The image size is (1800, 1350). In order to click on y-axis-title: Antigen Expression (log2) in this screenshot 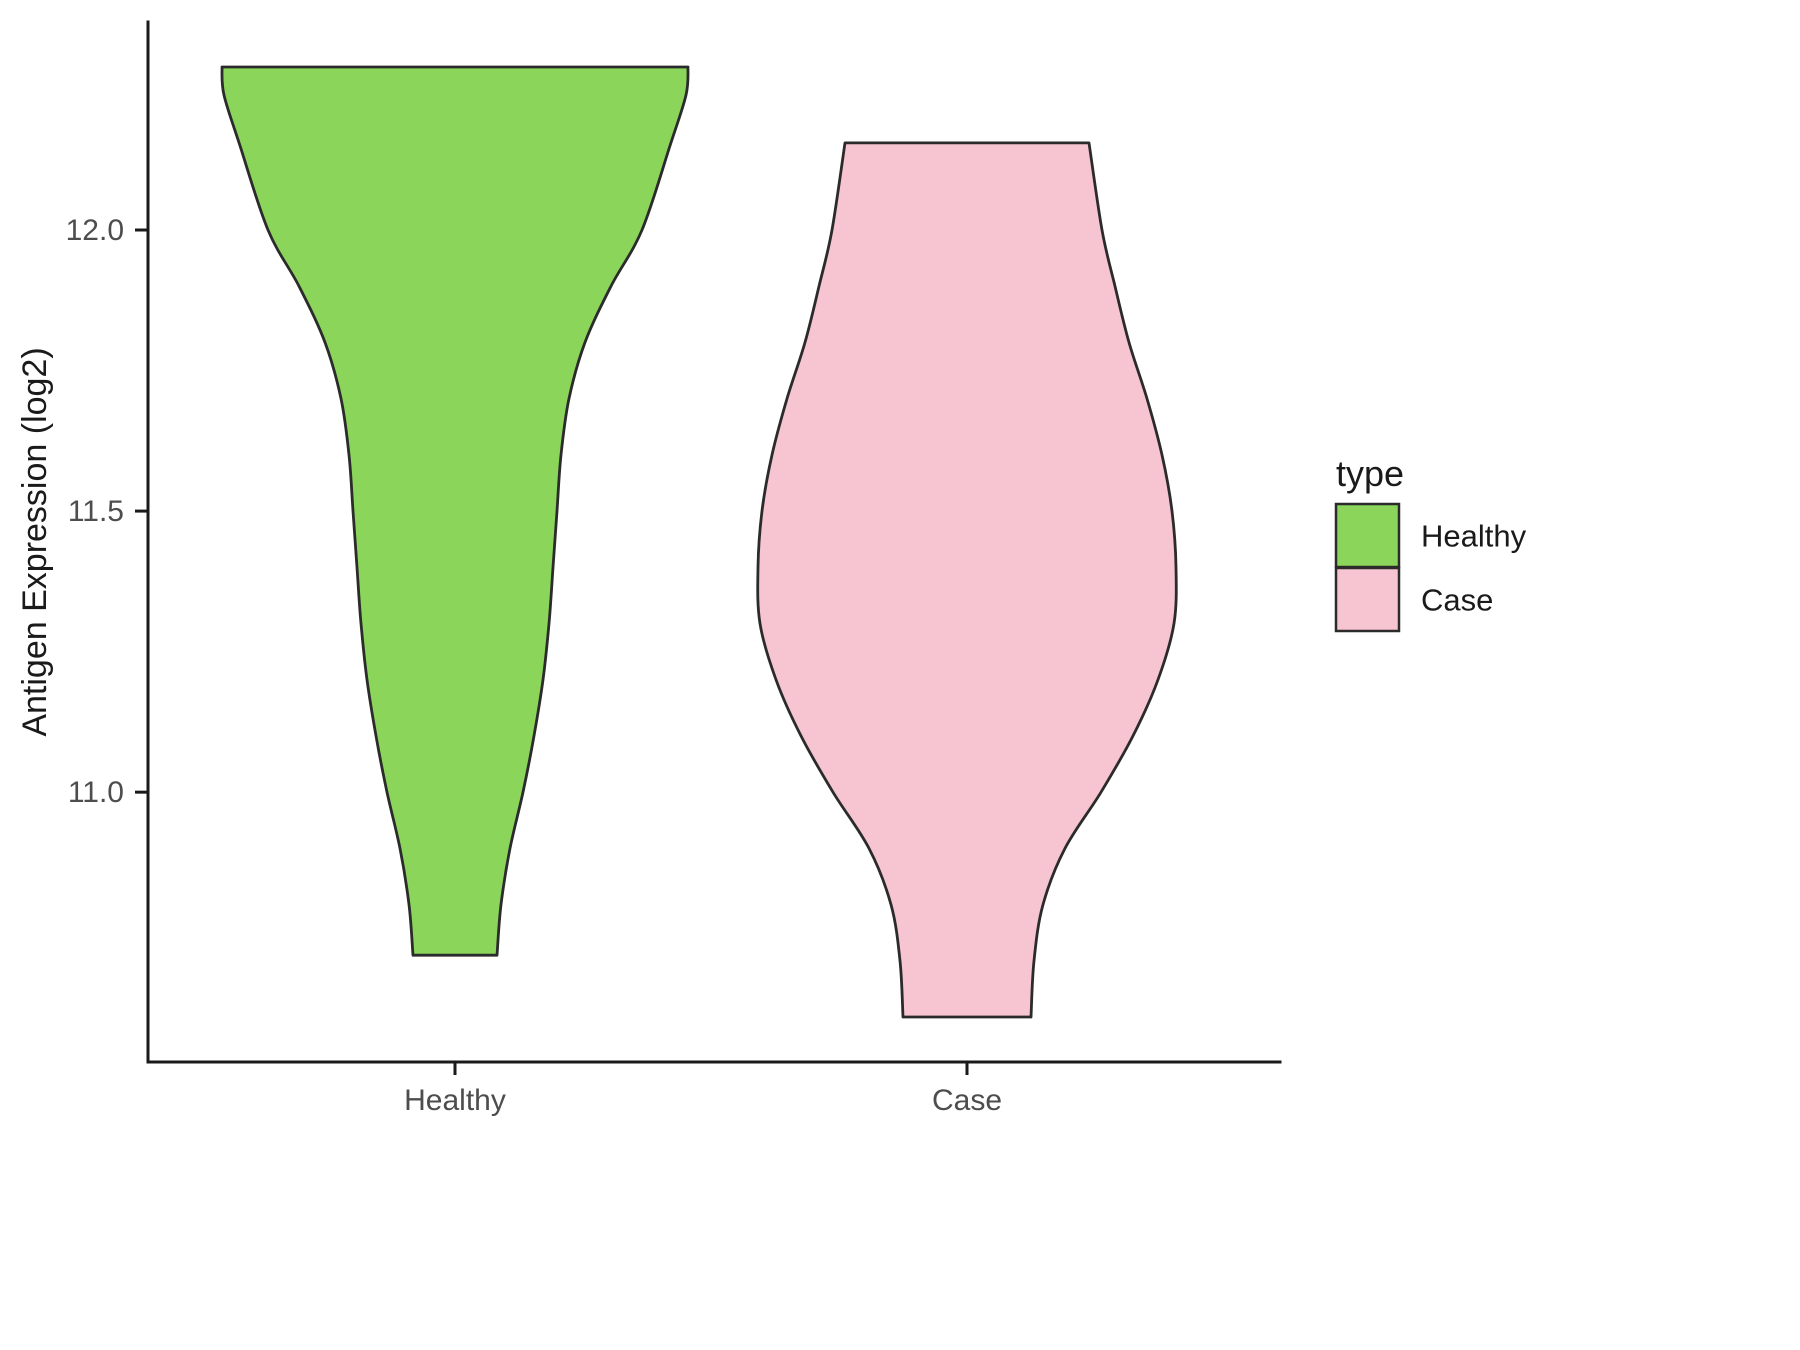, I will do `click(35, 541)`.